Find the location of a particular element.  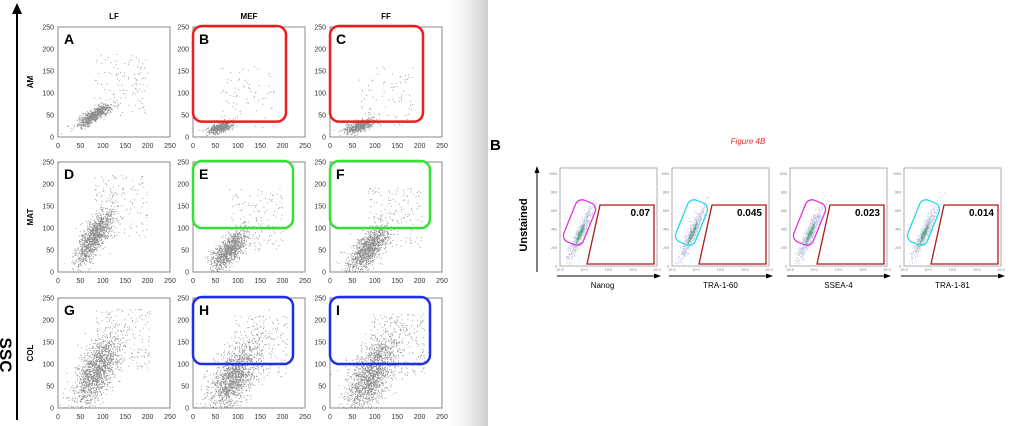

negative-gate is located at coordinates (809, 222).